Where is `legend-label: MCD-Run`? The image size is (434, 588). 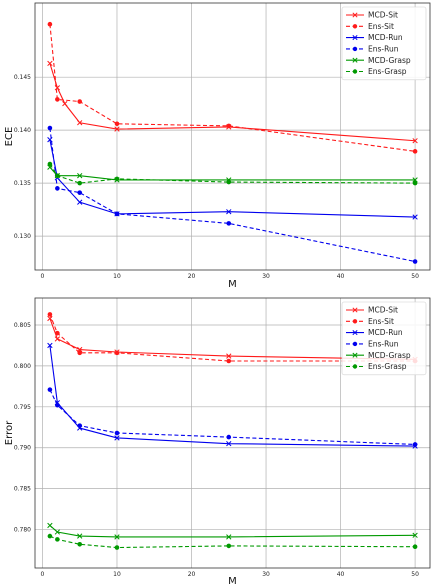
legend-label: MCD-Run is located at coordinates (385, 332).